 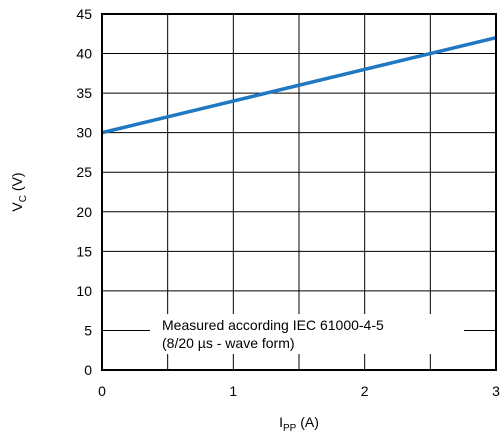 I want to click on y-tick-label: 40, so click(x=84, y=54).